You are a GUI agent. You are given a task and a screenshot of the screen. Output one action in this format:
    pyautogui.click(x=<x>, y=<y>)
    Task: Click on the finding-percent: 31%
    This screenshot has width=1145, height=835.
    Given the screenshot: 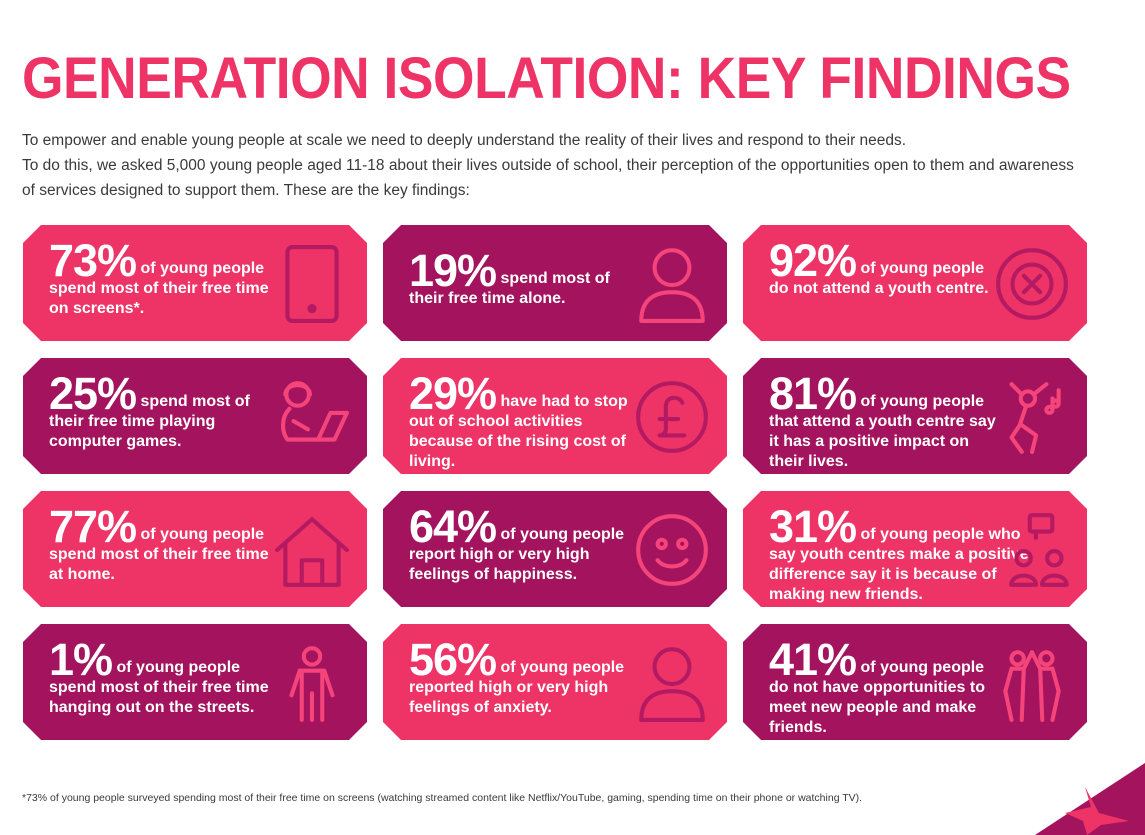 What is the action you would take?
    pyautogui.click(x=813, y=526)
    